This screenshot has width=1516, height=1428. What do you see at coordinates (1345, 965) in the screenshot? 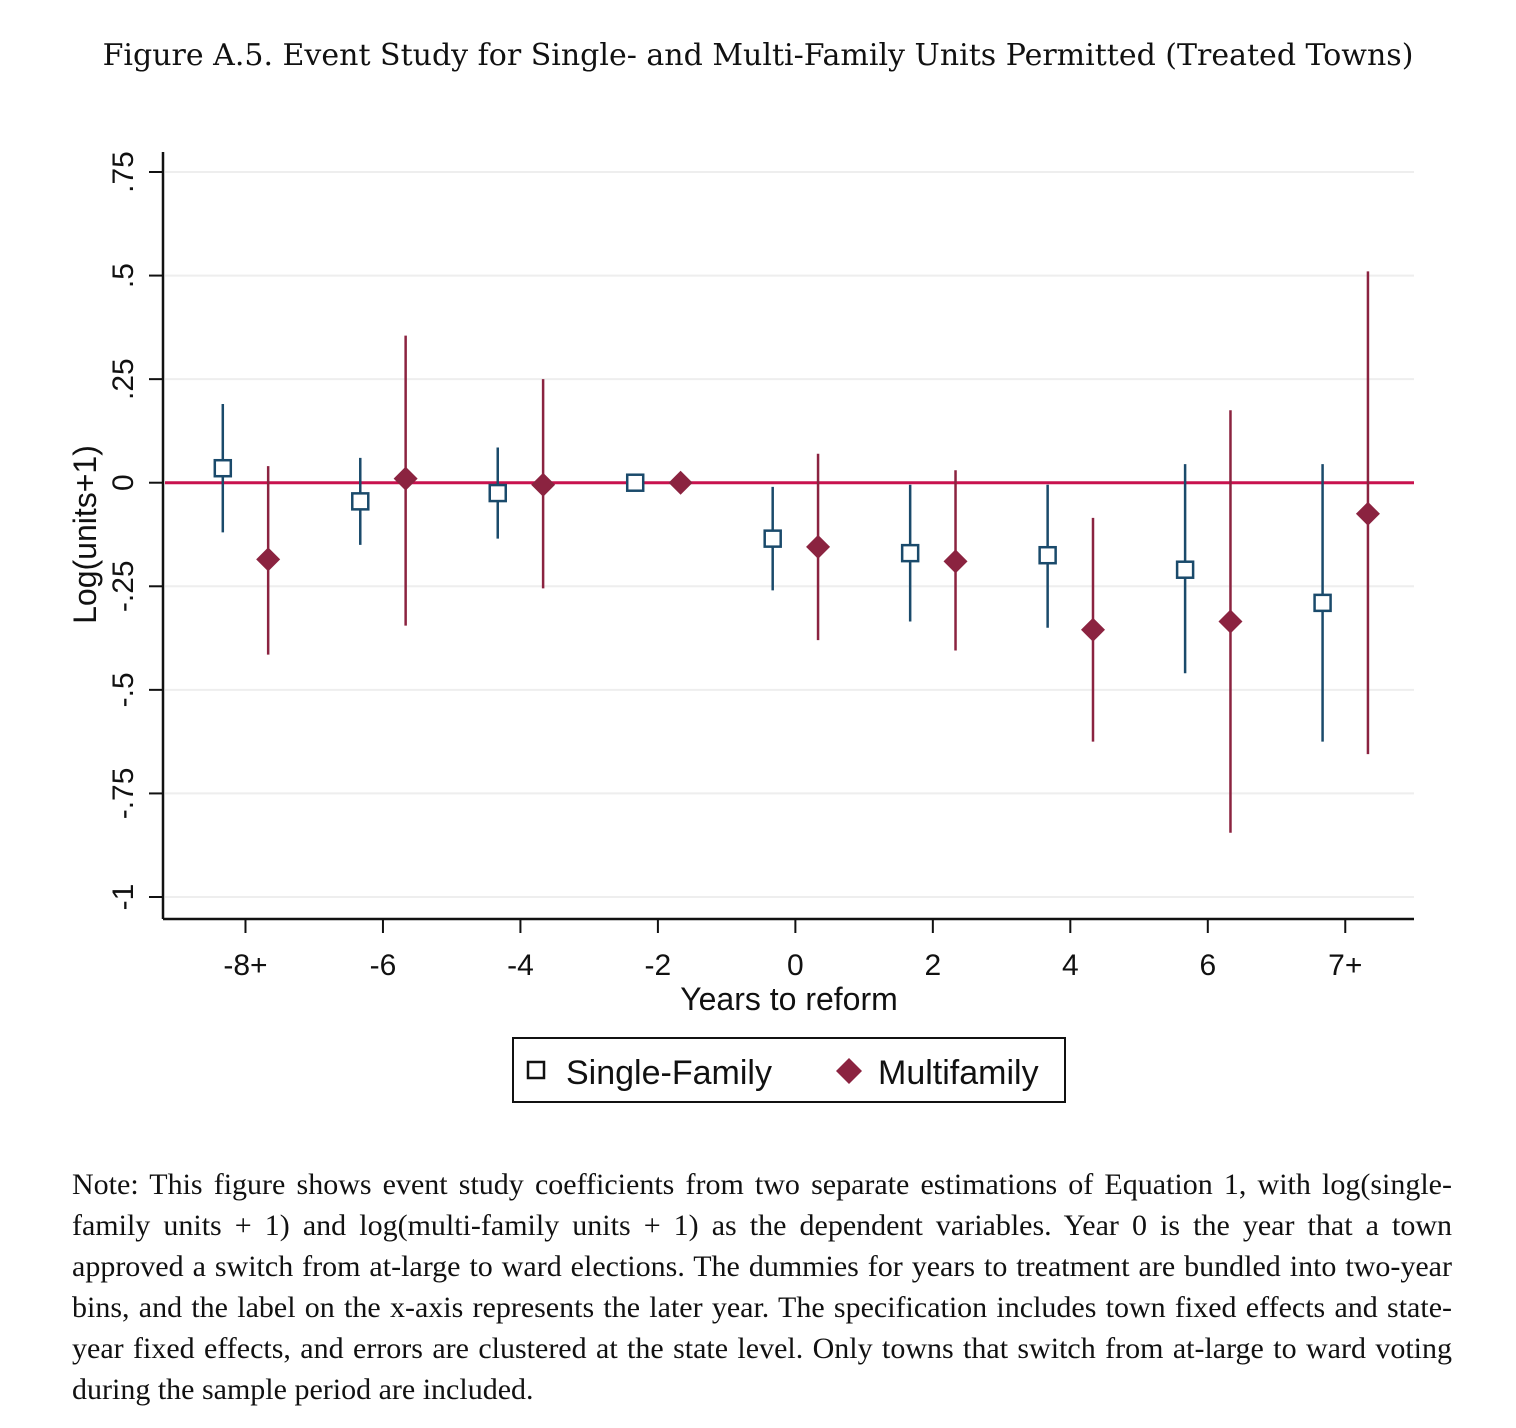
I see `x-tick-label: 7+` at bounding box center [1345, 965].